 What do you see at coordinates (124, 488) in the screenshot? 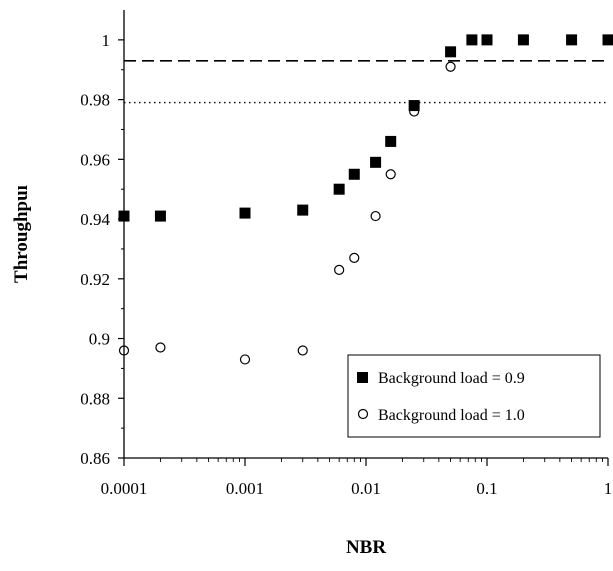
I see `x-tick-label: 0.0001` at bounding box center [124, 488].